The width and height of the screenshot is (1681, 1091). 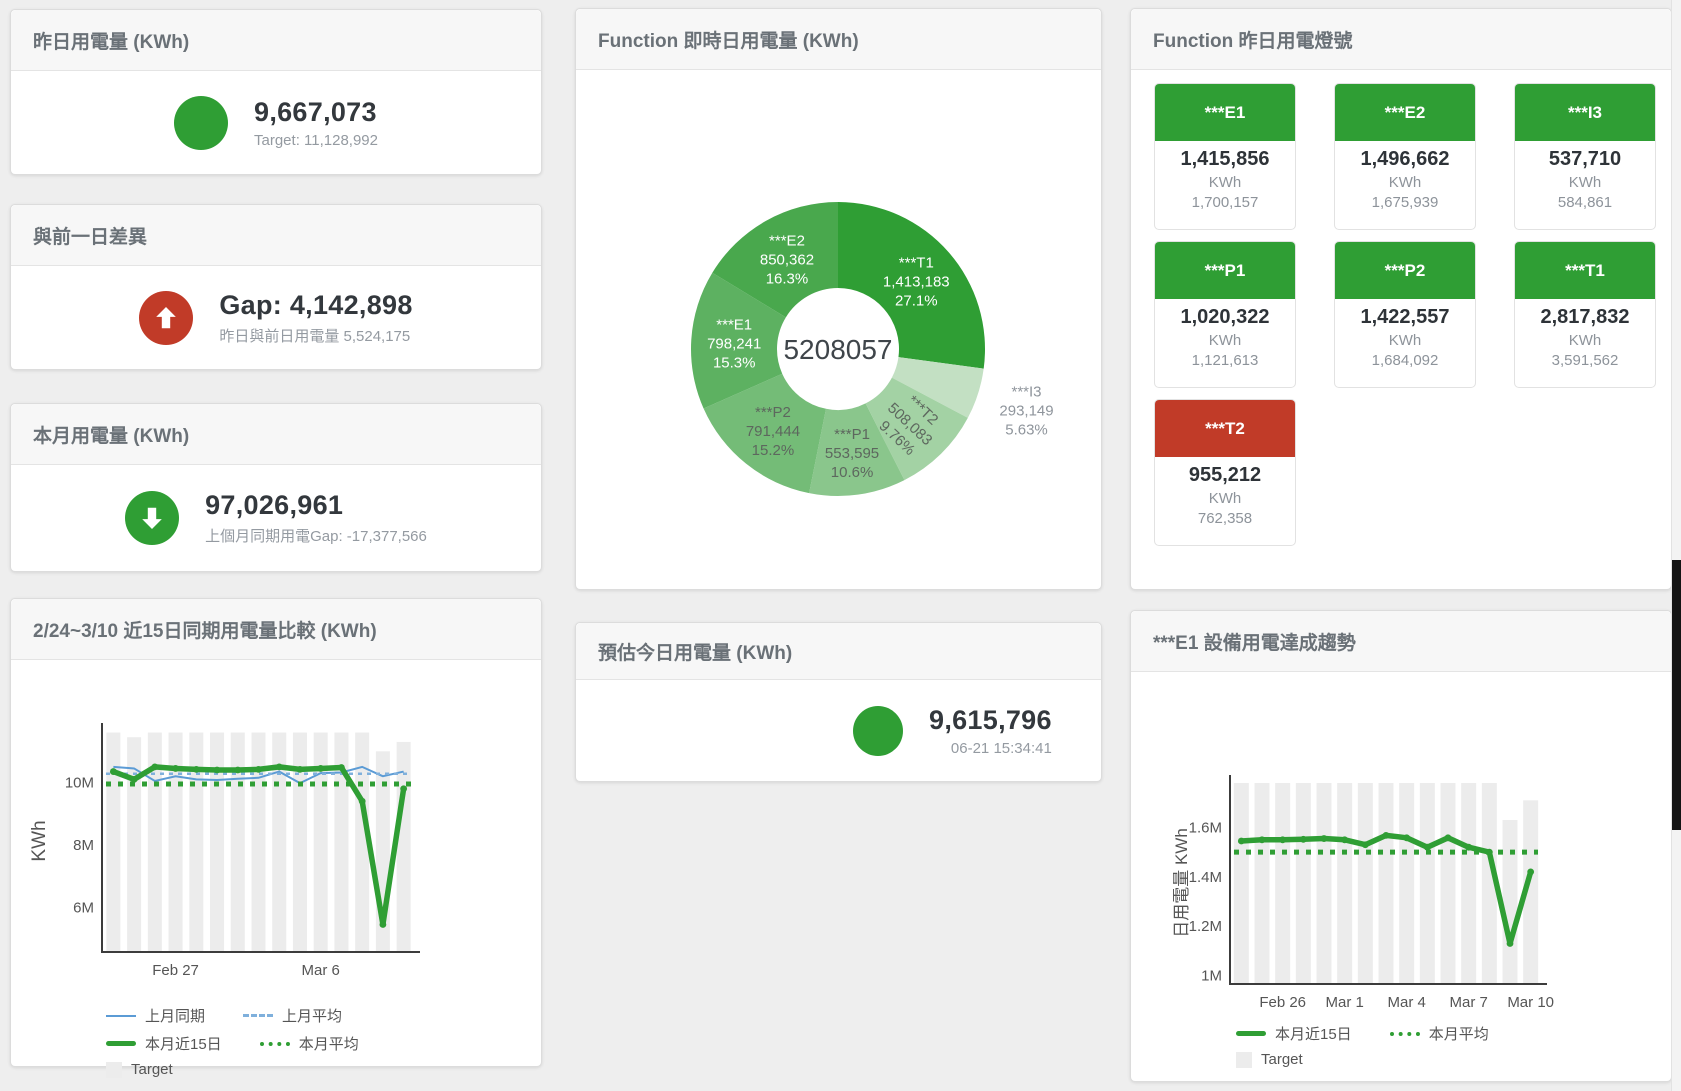 What do you see at coordinates (1530, 1002) in the screenshot?
I see `x-tick: Mar 10` at bounding box center [1530, 1002].